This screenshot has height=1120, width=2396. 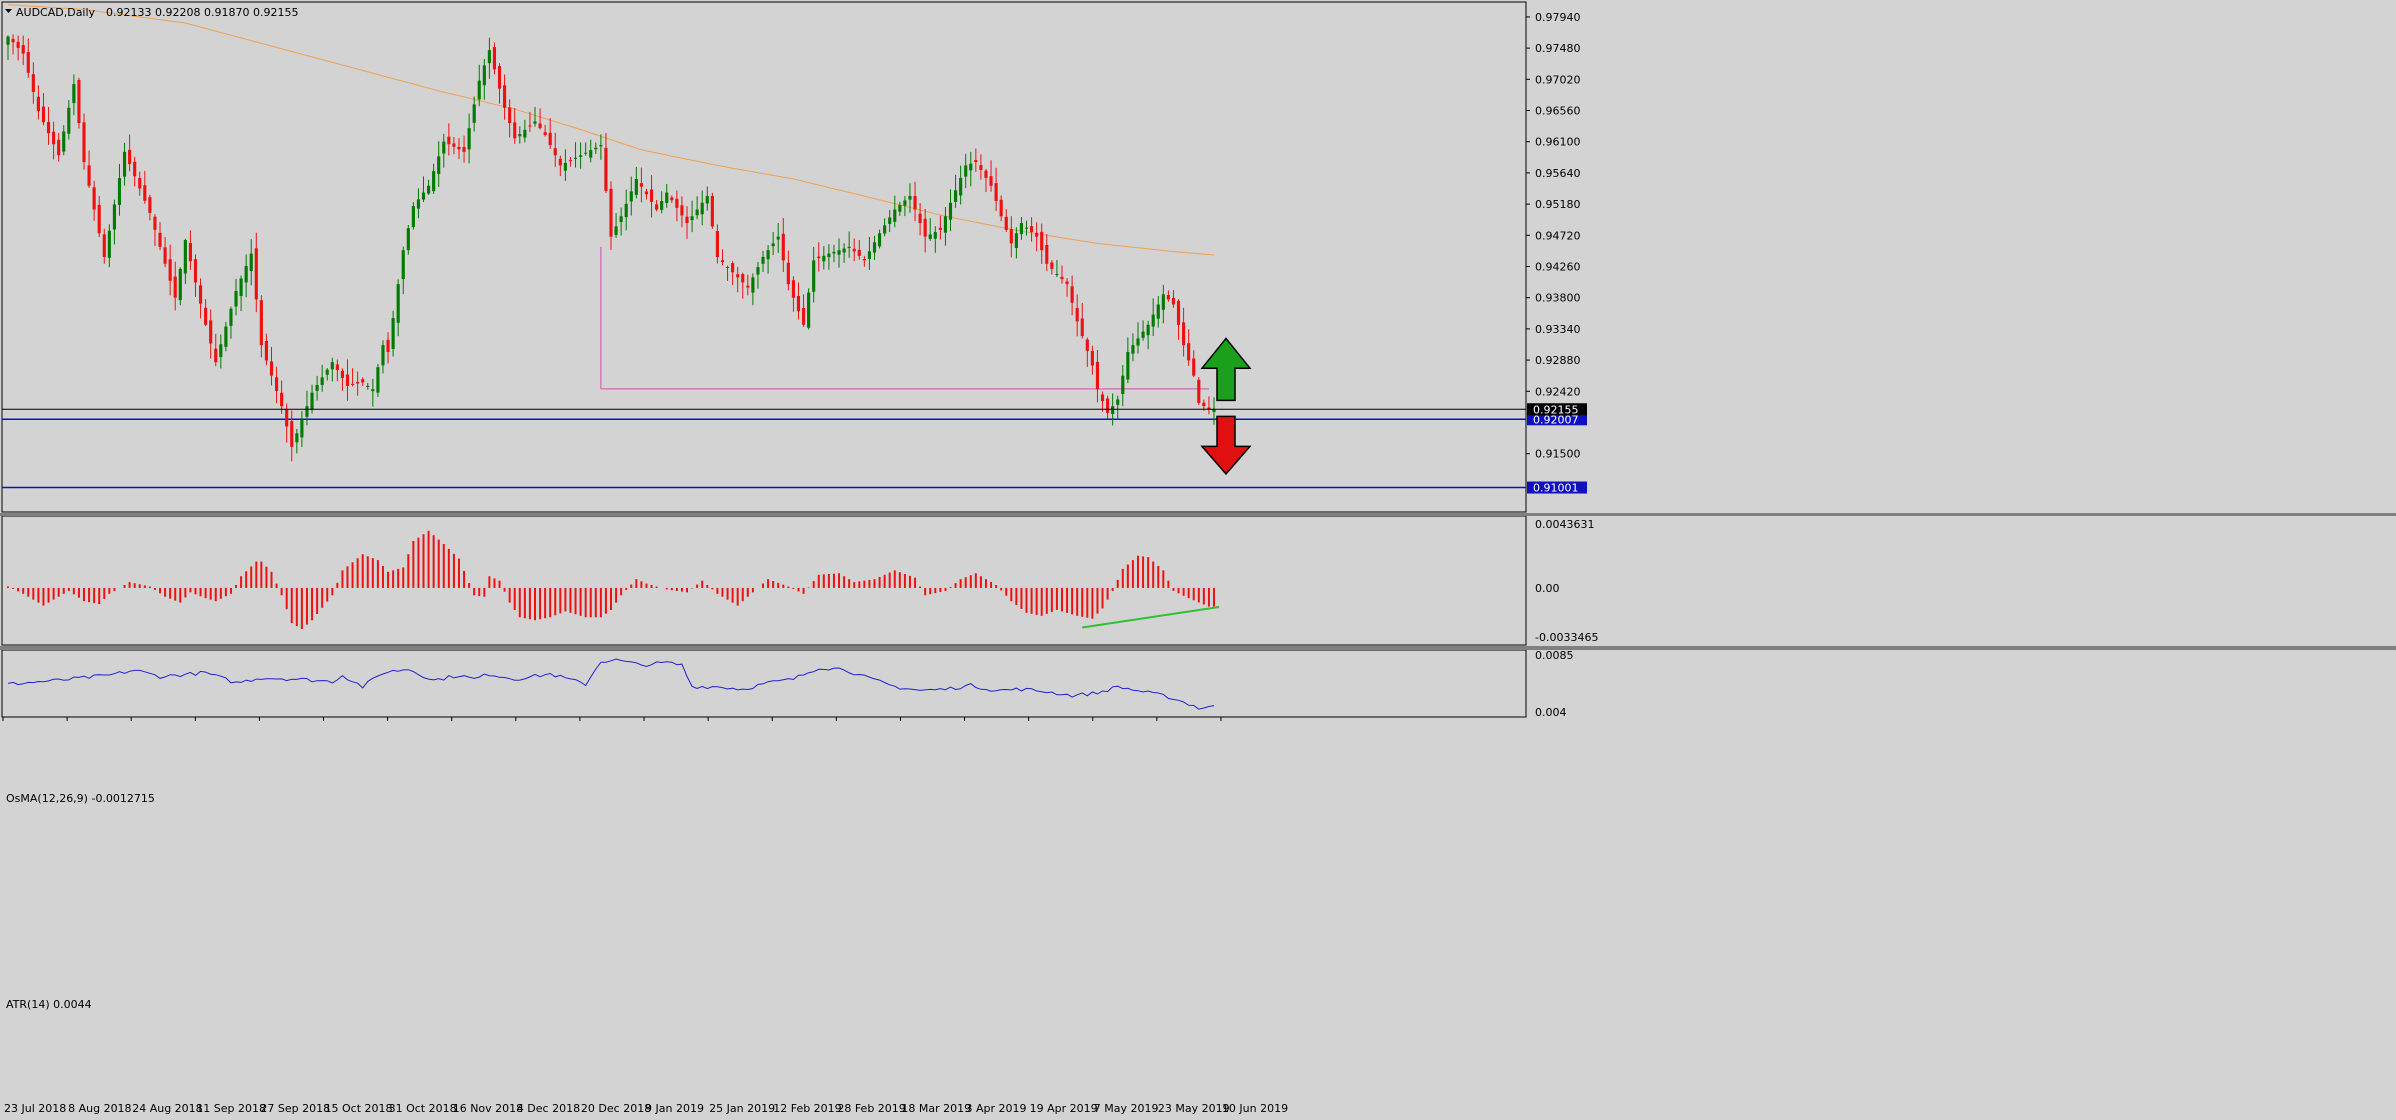 I want to click on price-tick-label: 0.92880, so click(x=1558, y=360).